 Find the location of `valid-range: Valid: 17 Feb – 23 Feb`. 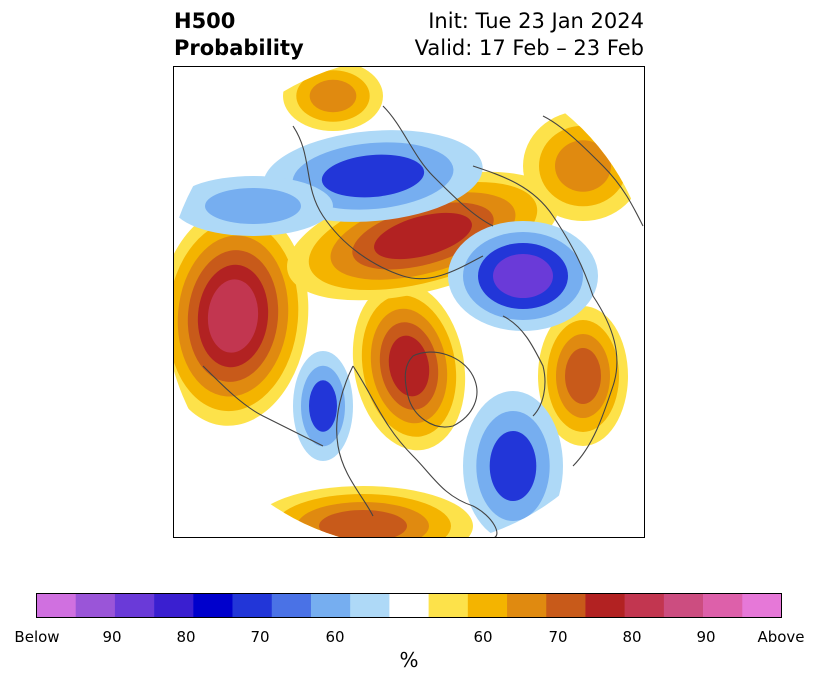

valid-range: Valid: 17 Feb – 23 Feb is located at coordinates (529, 48).